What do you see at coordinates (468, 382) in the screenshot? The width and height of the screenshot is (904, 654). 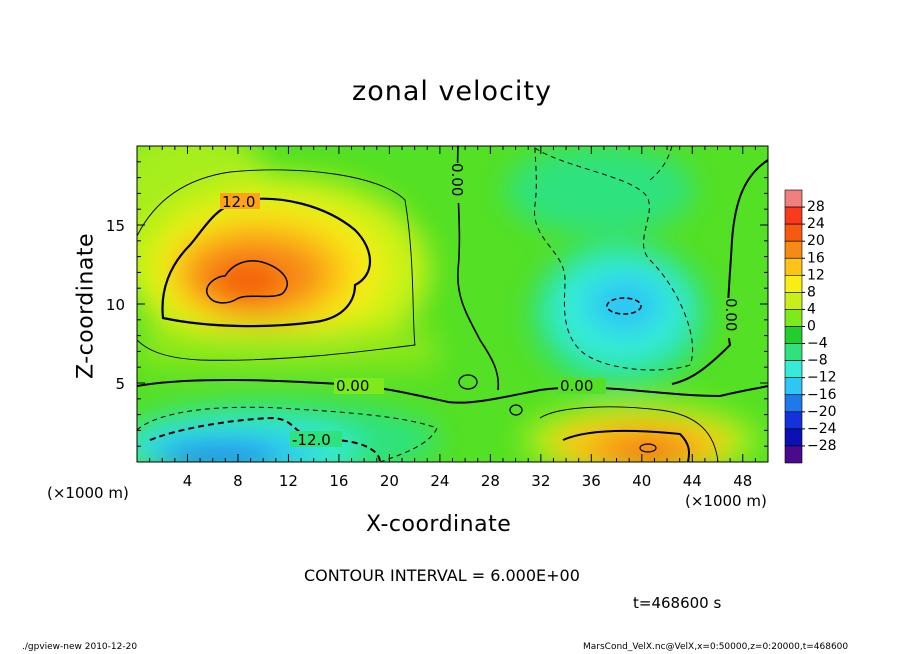 I see `contour-loop-a` at bounding box center [468, 382].